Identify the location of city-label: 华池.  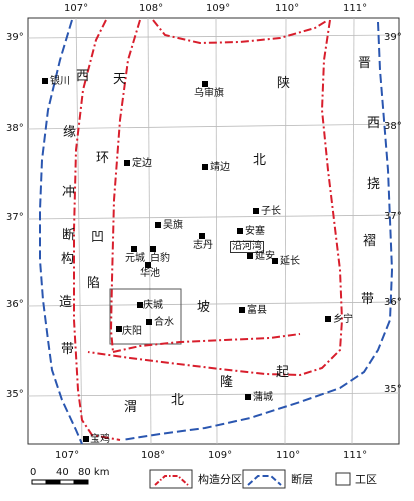
(150, 273).